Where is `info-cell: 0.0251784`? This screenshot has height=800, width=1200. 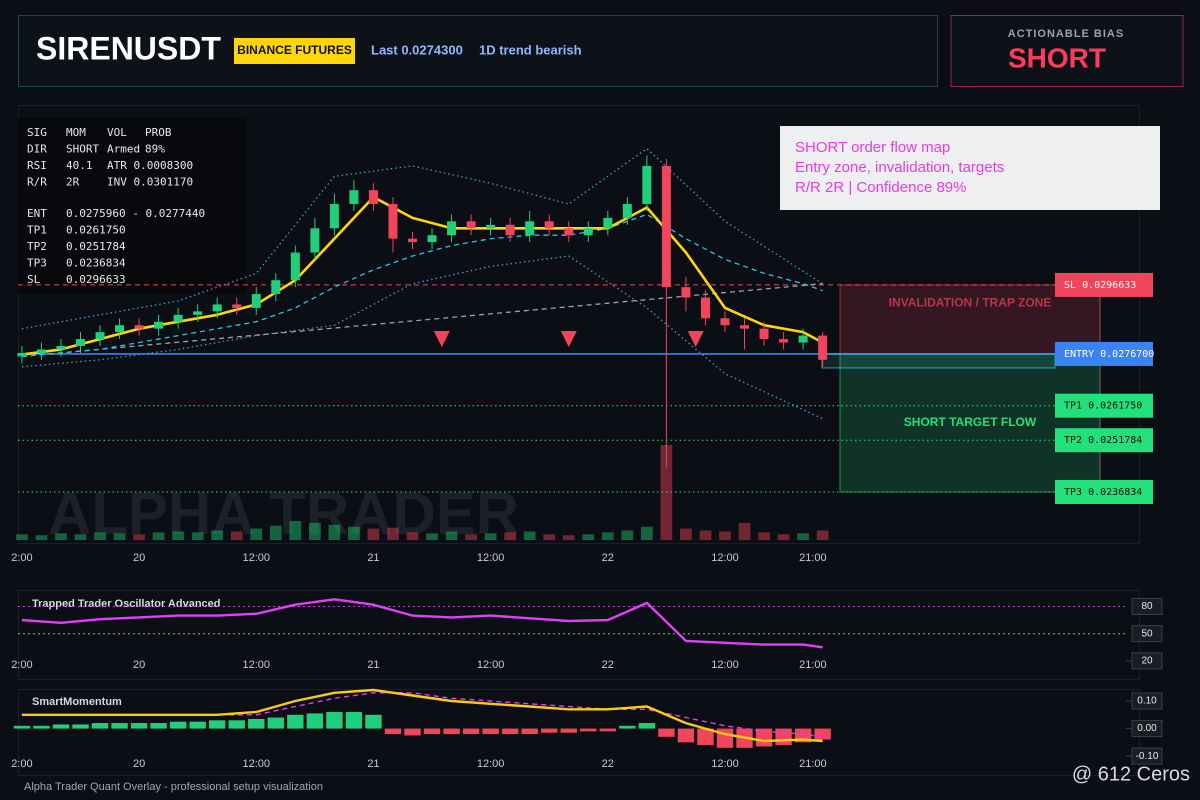 info-cell: 0.0251784 is located at coordinates (96, 246).